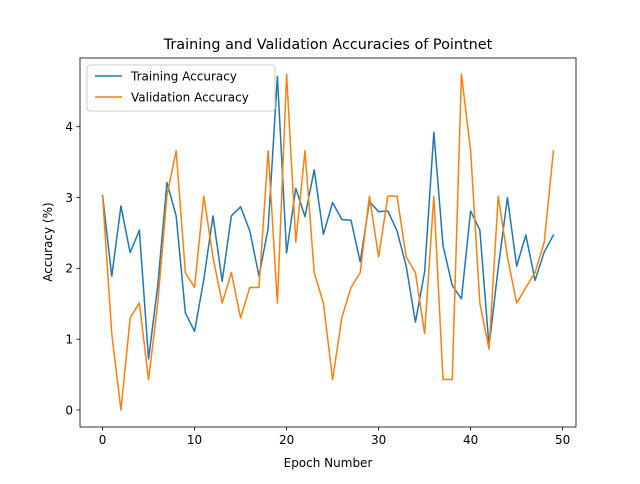 The height and width of the screenshot is (484, 640). Describe the element at coordinates (69, 410) in the screenshot. I see `y-tick-label: 0` at that location.